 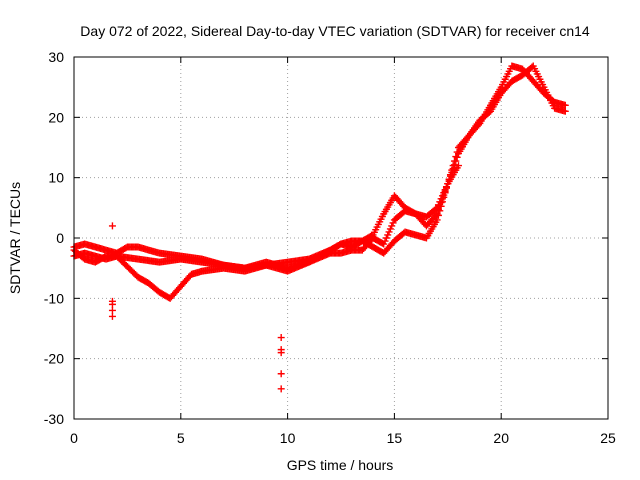 I want to click on x-axis-label: GPS time / hours, so click(x=340, y=465).